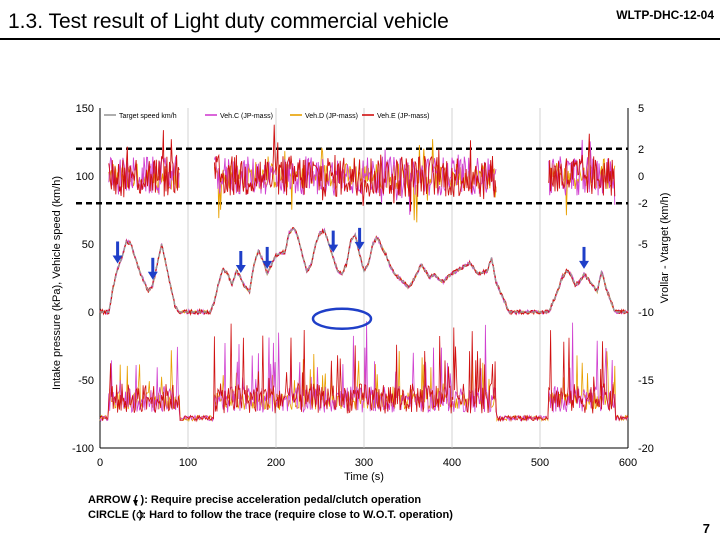 Image resolution: width=720 pixels, height=540 pixels. Describe the element at coordinates (188, 463) in the screenshot. I see `x-tick-label: 100` at that location.